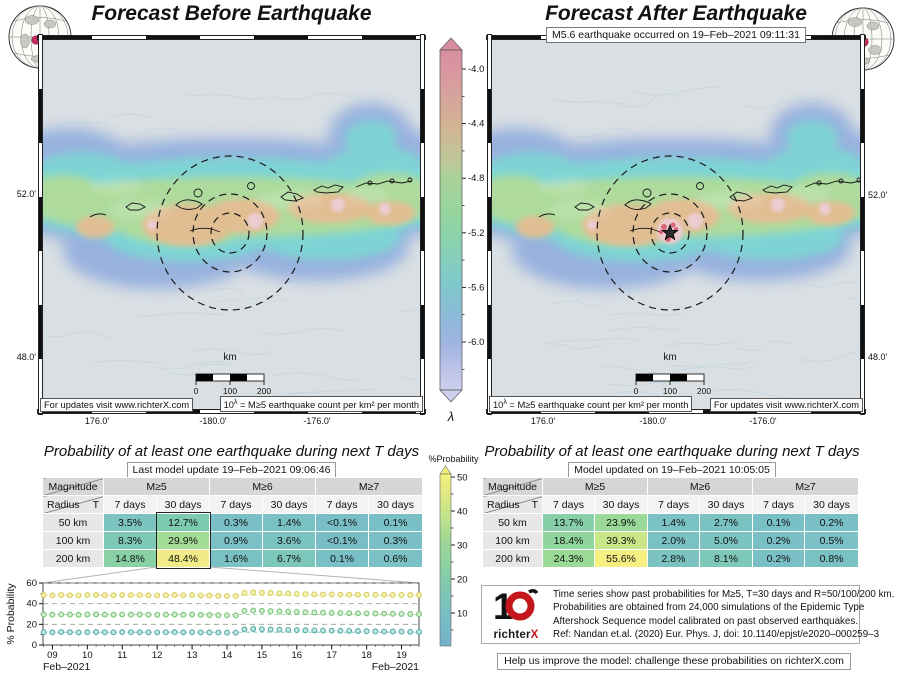 This screenshot has width=900, height=673. What do you see at coordinates (66, 667) in the screenshot?
I see `svg-text: Feb–2021` at bounding box center [66, 667].